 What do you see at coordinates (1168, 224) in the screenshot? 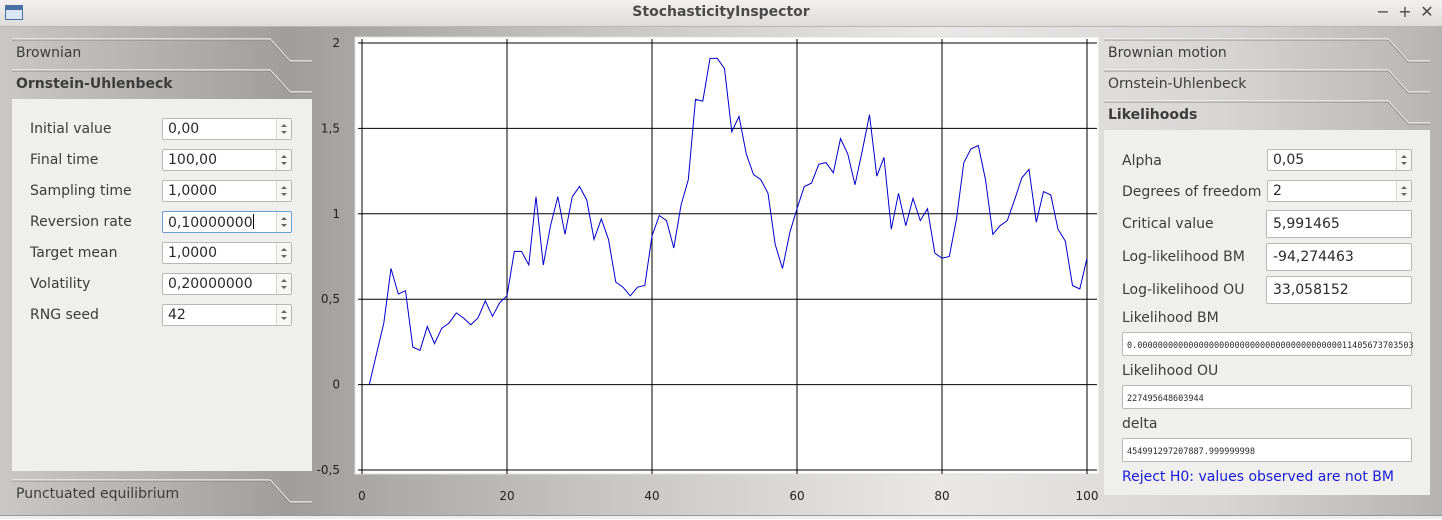
I see `critical-value-label: Critical value` at bounding box center [1168, 224].